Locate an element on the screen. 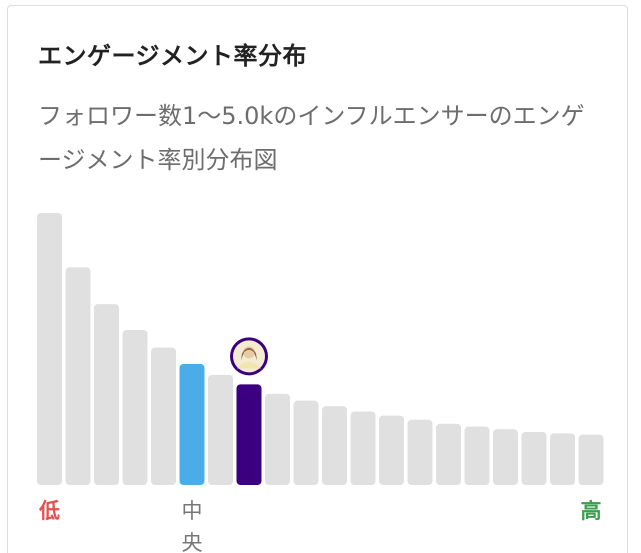 This screenshot has width=641, height=553. avatar-icon is located at coordinates (249, 356).